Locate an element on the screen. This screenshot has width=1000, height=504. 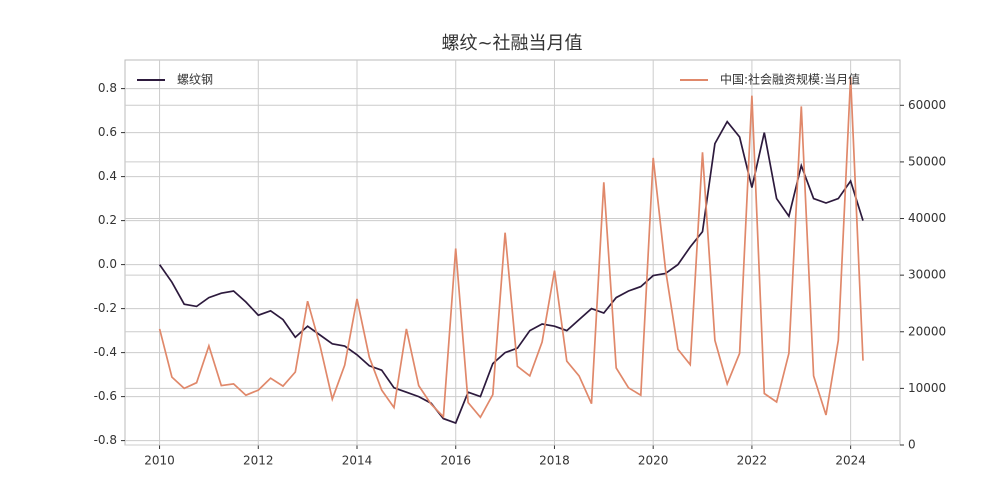
y-tick-label: 0.6 is located at coordinates (107, 132).